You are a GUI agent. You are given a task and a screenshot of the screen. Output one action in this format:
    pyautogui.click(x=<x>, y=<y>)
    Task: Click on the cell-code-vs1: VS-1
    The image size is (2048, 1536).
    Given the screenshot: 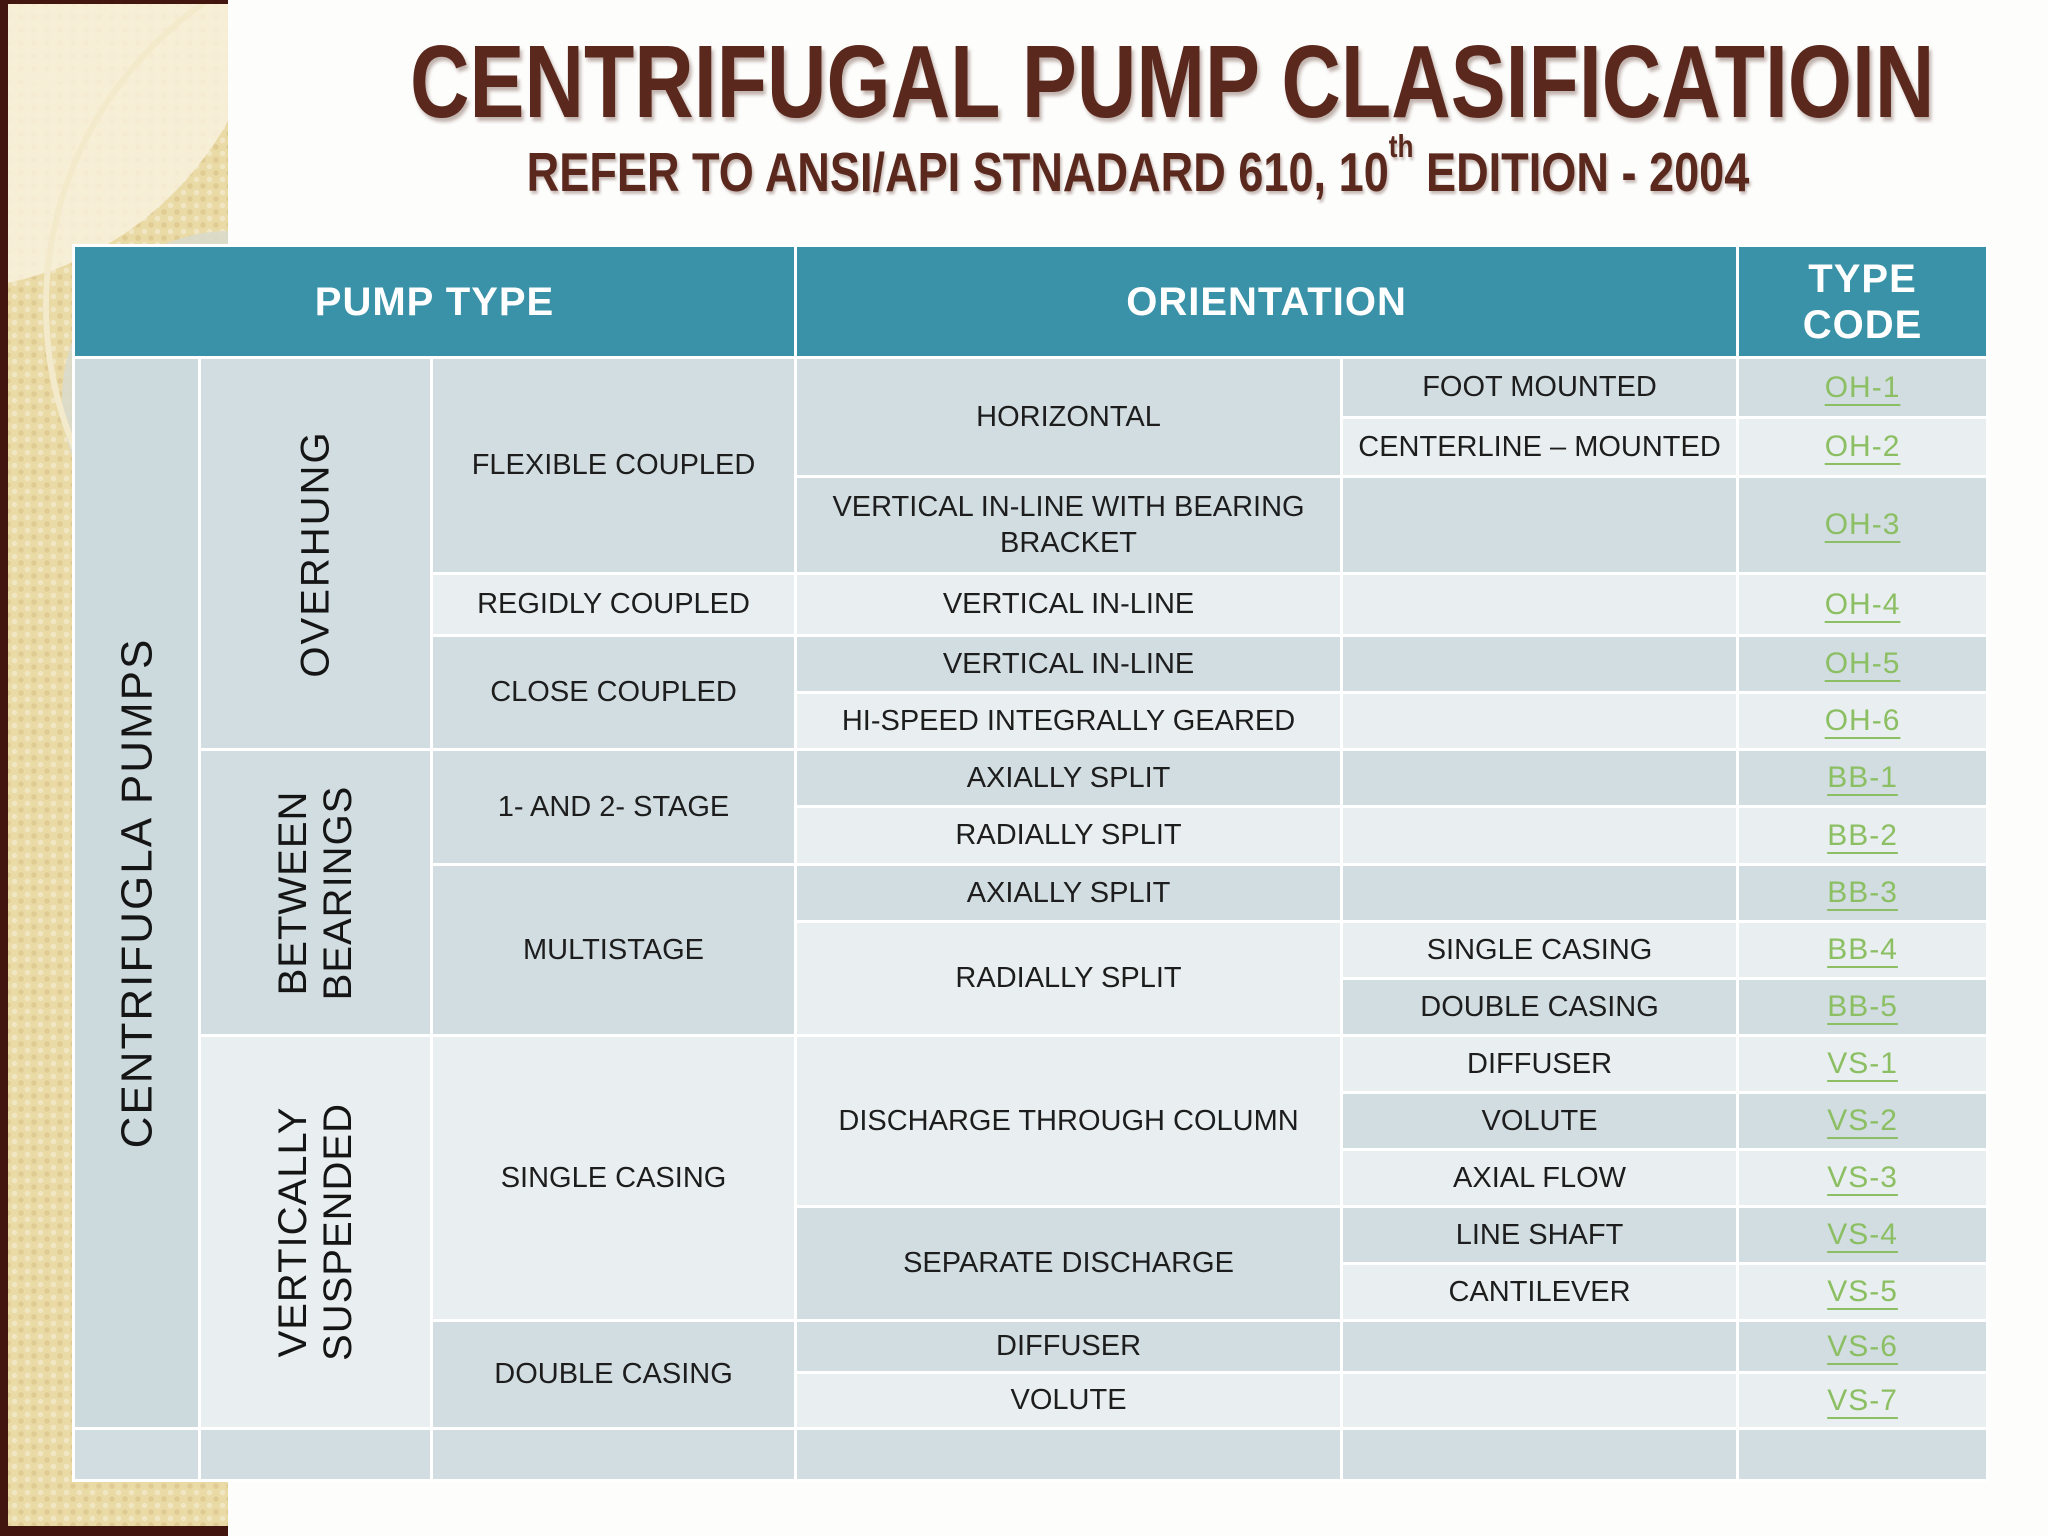 What is the action you would take?
    pyautogui.click(x=1863, y=1064)
    